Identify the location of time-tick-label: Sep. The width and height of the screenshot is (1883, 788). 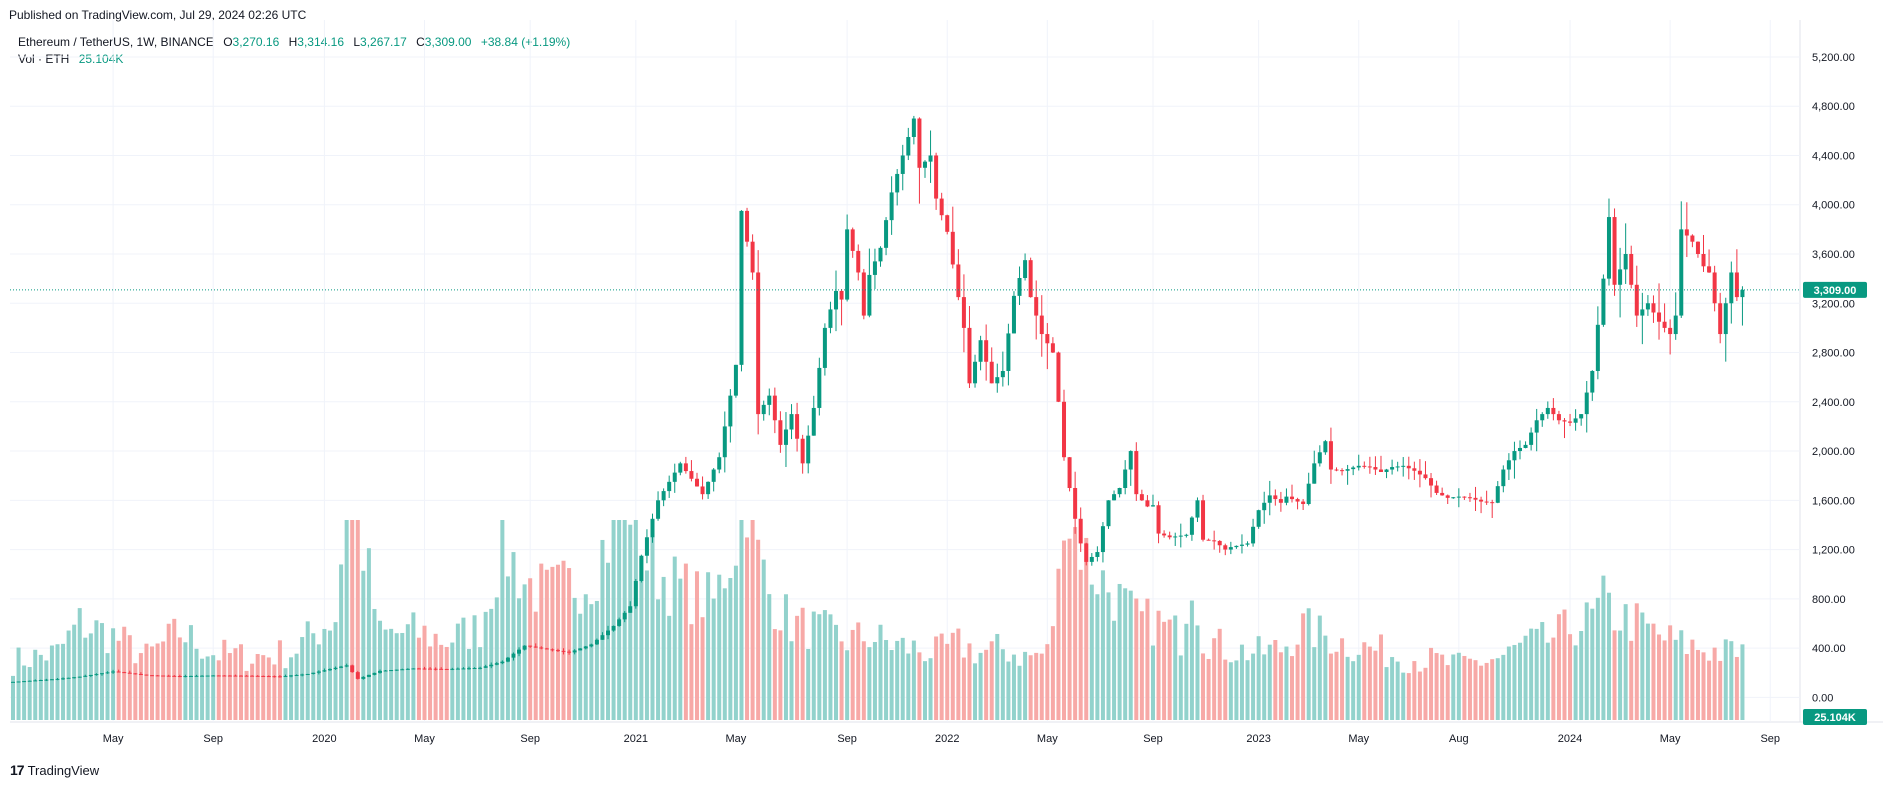
(1153, 739).